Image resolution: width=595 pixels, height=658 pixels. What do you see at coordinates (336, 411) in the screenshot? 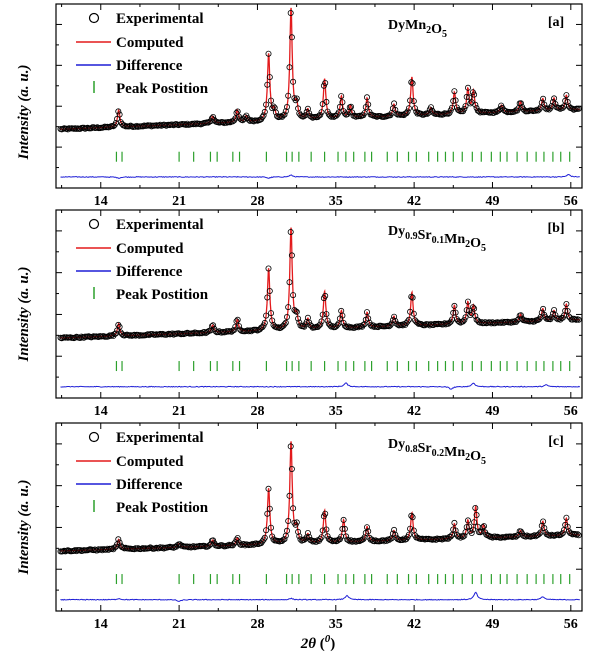
I see `x-tick-label: 35` at bounding box center [336, 411].